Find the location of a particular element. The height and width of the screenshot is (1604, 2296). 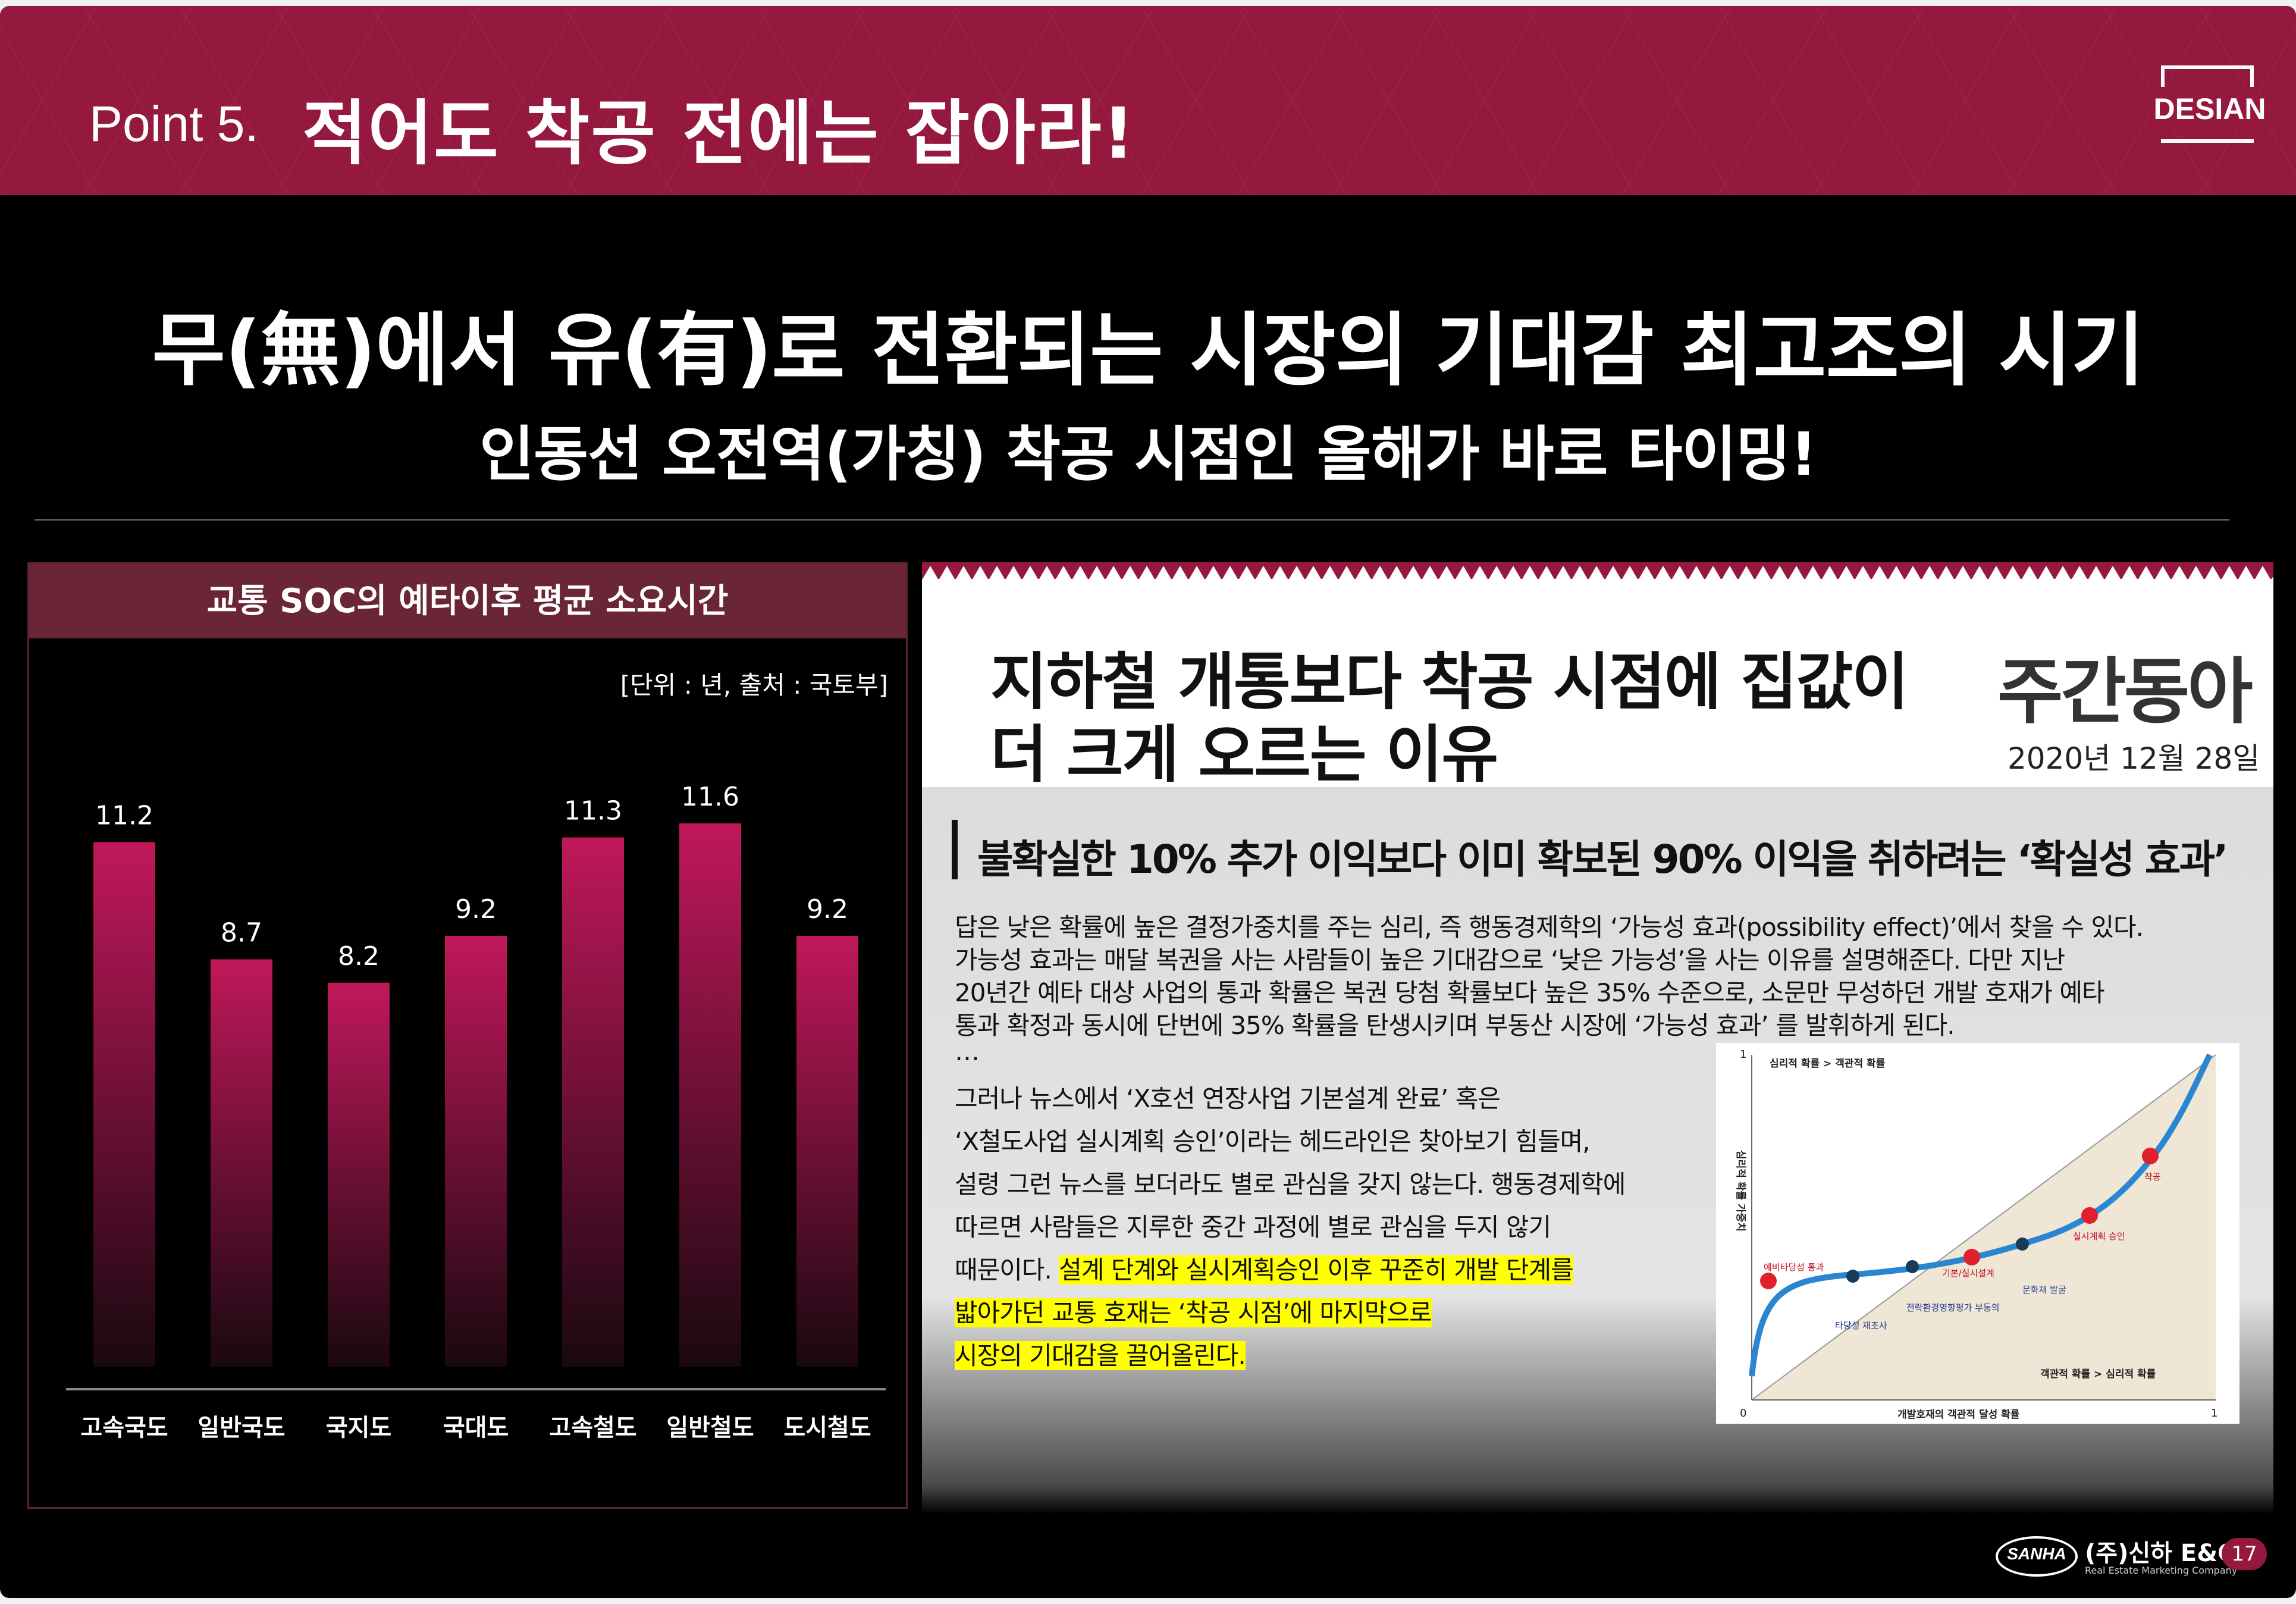

diagram-point-label: 실시계획 승인 is located at coordinates (2099, 1236).